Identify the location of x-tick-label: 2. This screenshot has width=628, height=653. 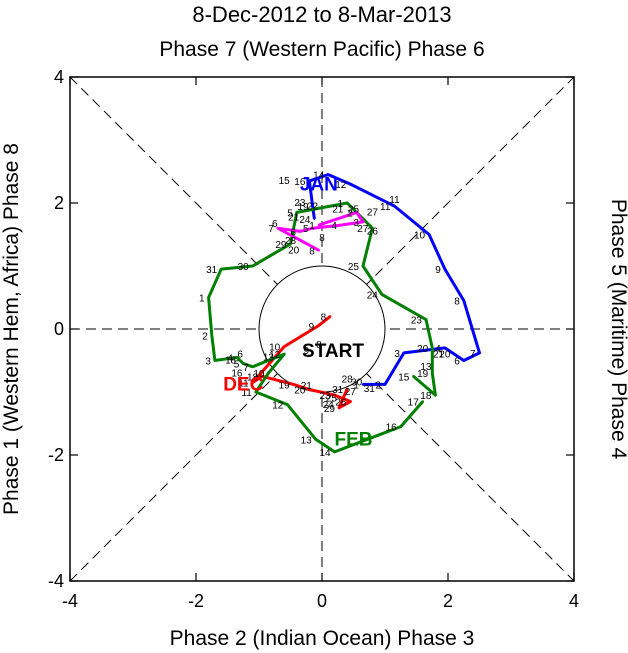
(448, 601).